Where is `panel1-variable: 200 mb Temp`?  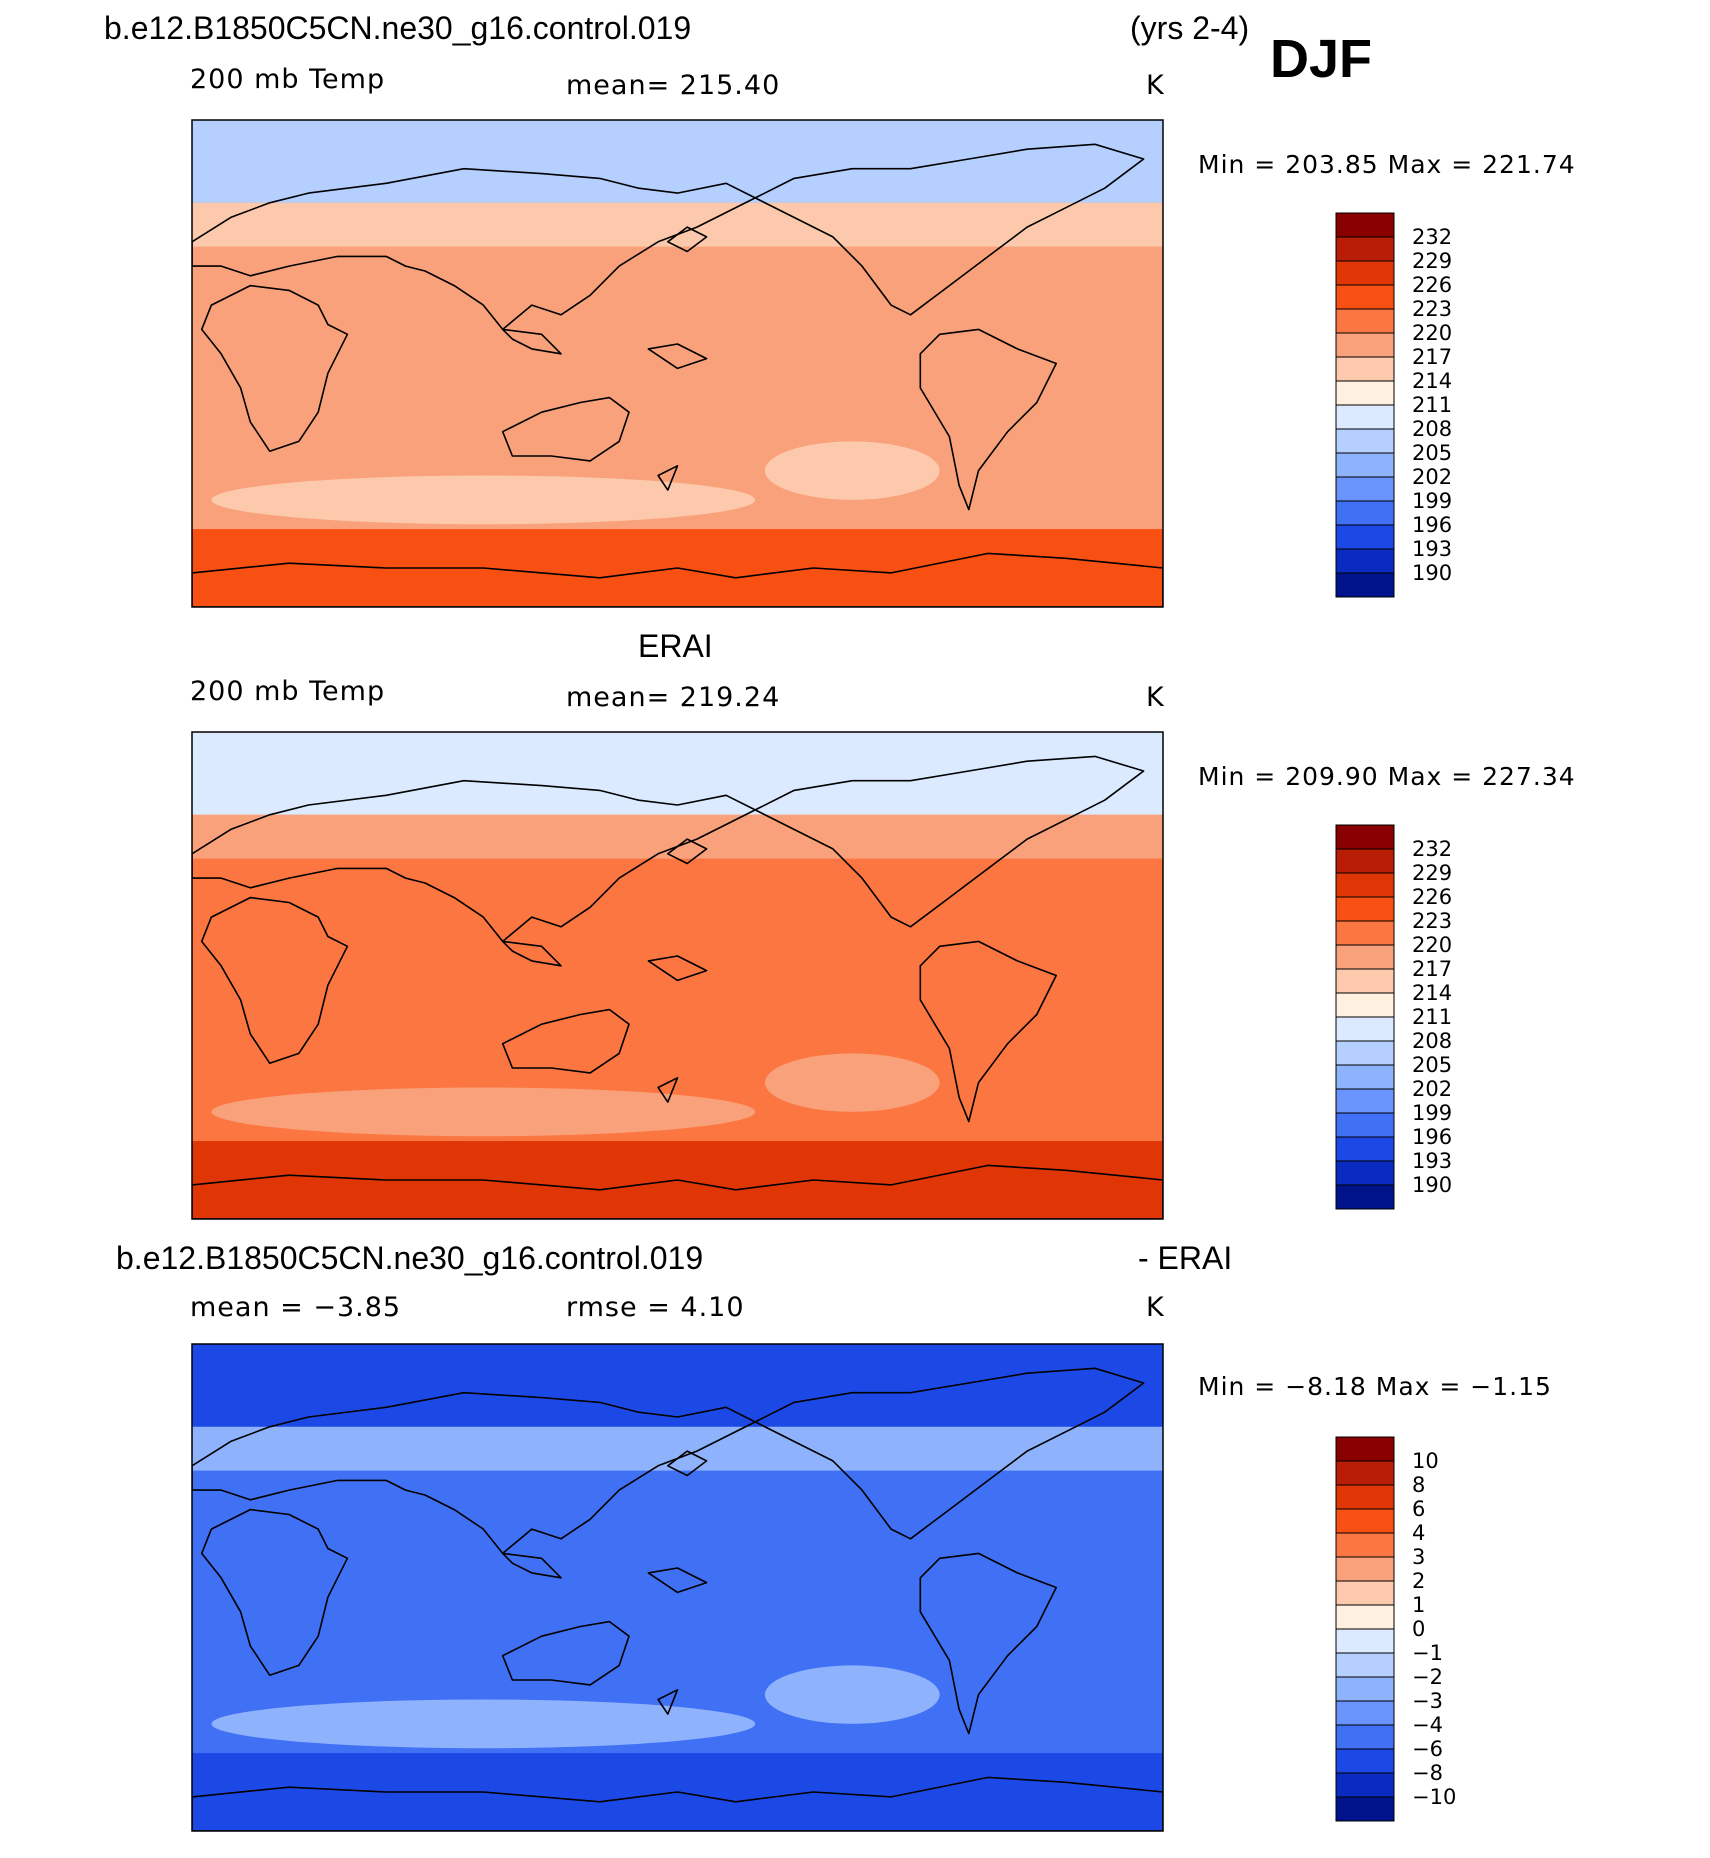 panel1-variable: 200 mb Temp is located at coordinates (288, 79).